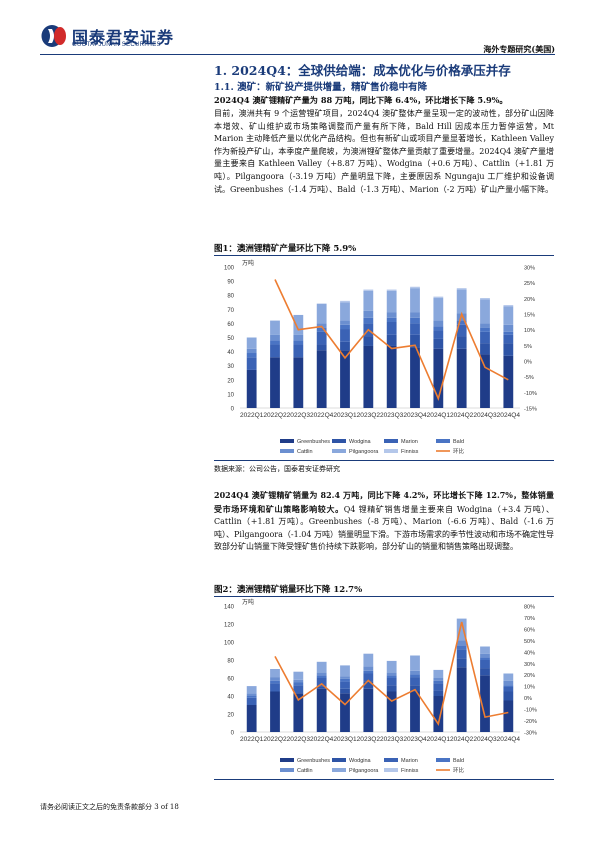 The width and height of the screenshot is (595, 841). Describe the element at coordinates (230, 339) in the screenshot. I see `y-tick-label: 50` at that location.